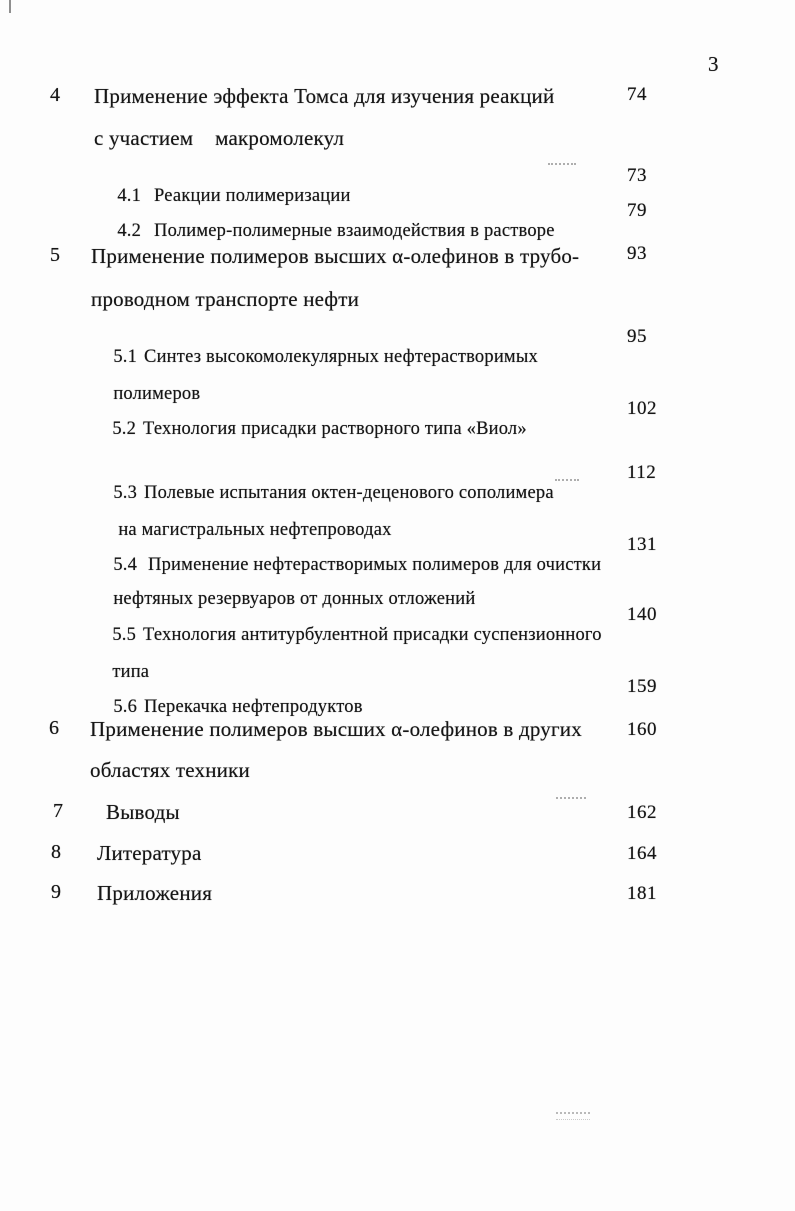 This screenshot has width=795, height=1211. Describe the element at coordinates (149, 853) in the screenshot. I see `toc-entry-title: Литература` at that location.